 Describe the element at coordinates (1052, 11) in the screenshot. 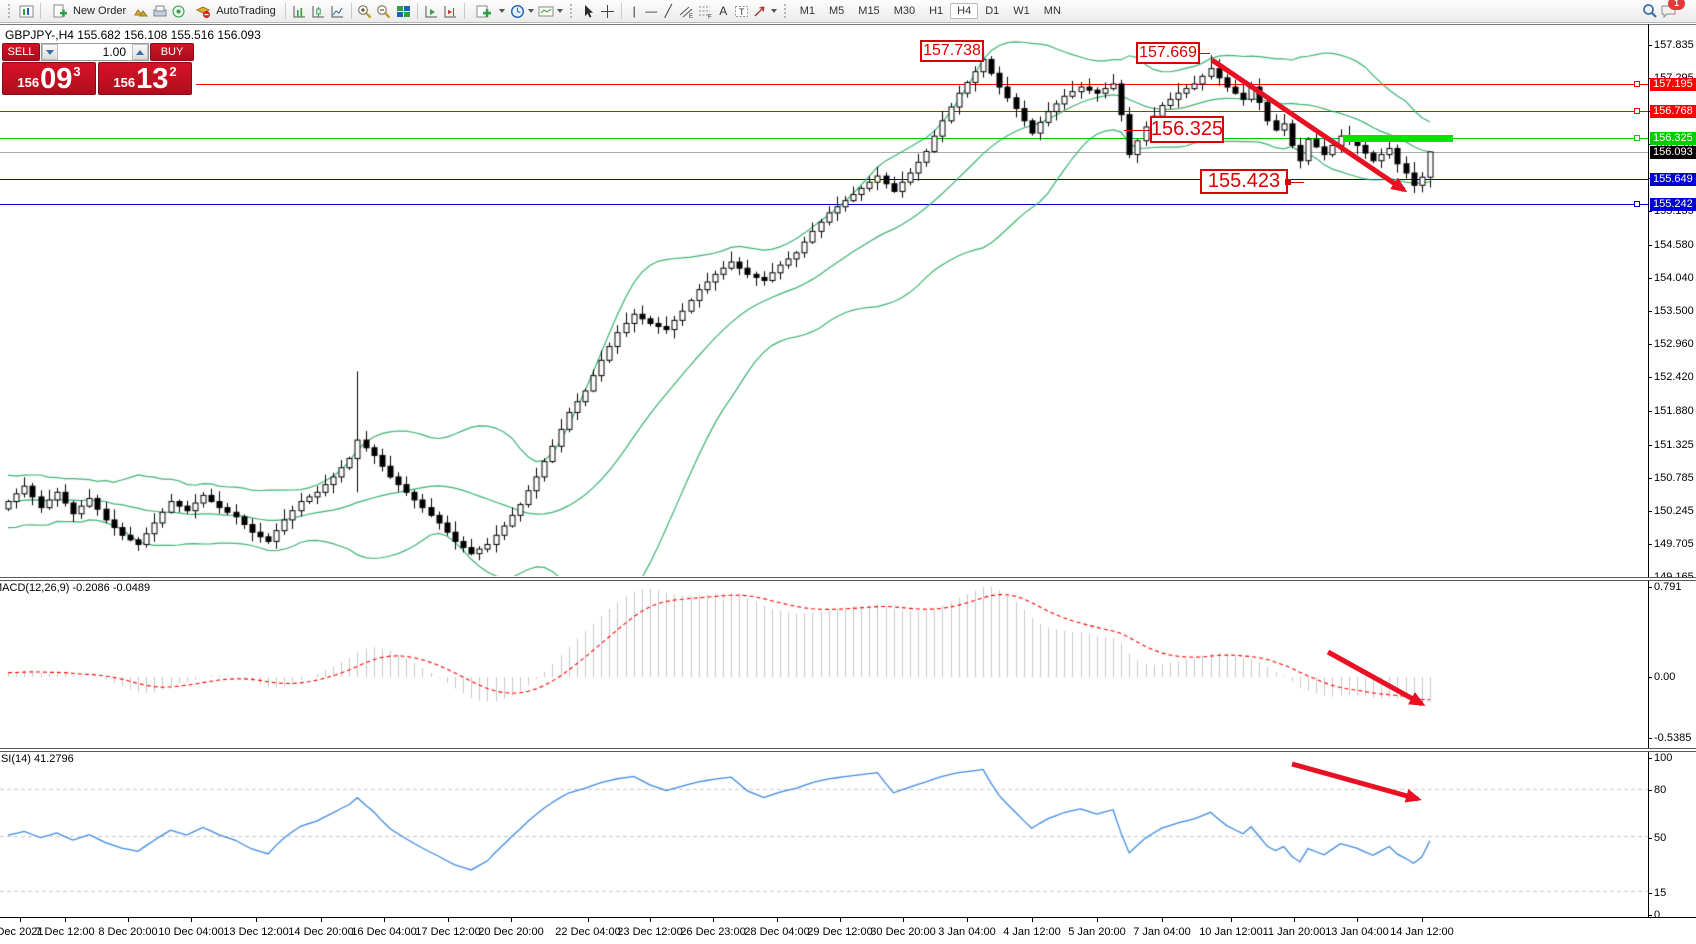

I see `tf-button-mn: MN` at that location.